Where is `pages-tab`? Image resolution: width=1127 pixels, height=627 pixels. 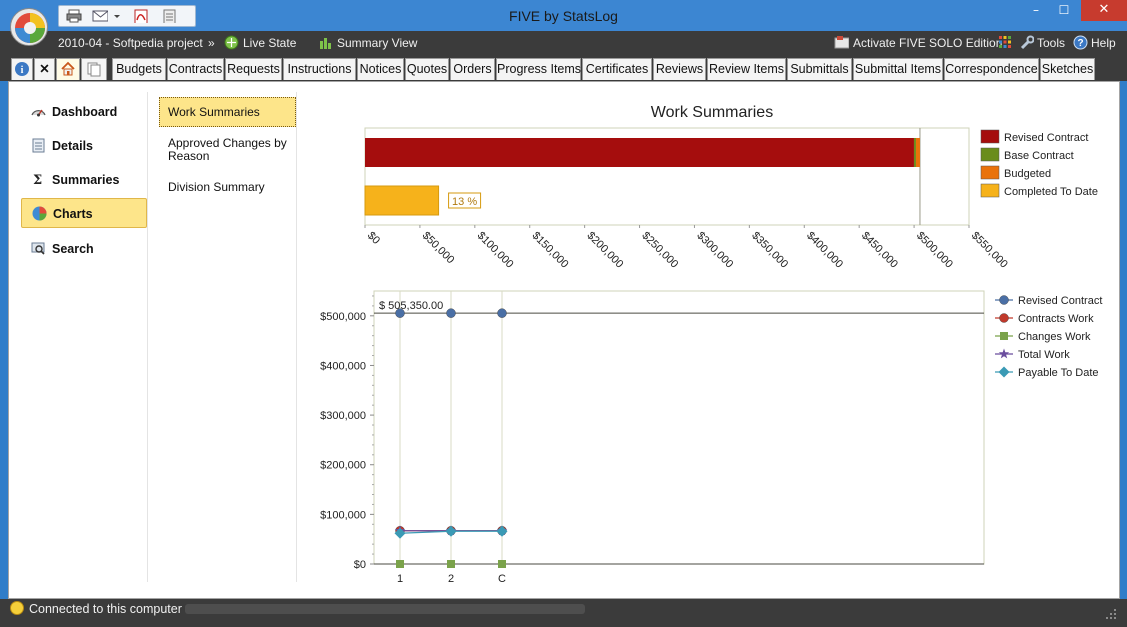 pages-tab is located at coordinates (94, 69).